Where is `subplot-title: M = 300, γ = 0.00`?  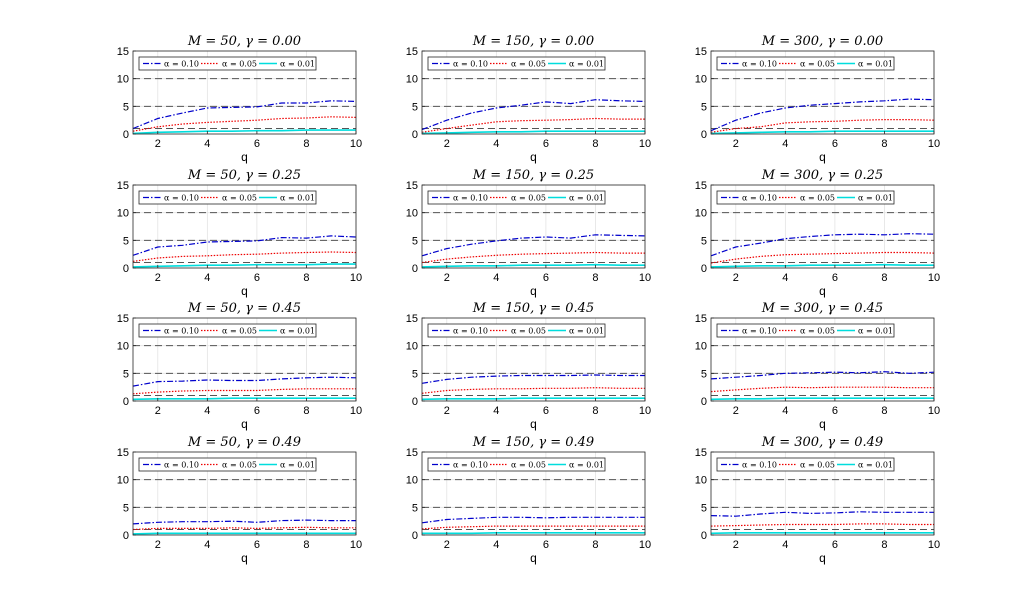
subplot-title: M = 300, γ = 0.00 is located at coordinates (822, 41).